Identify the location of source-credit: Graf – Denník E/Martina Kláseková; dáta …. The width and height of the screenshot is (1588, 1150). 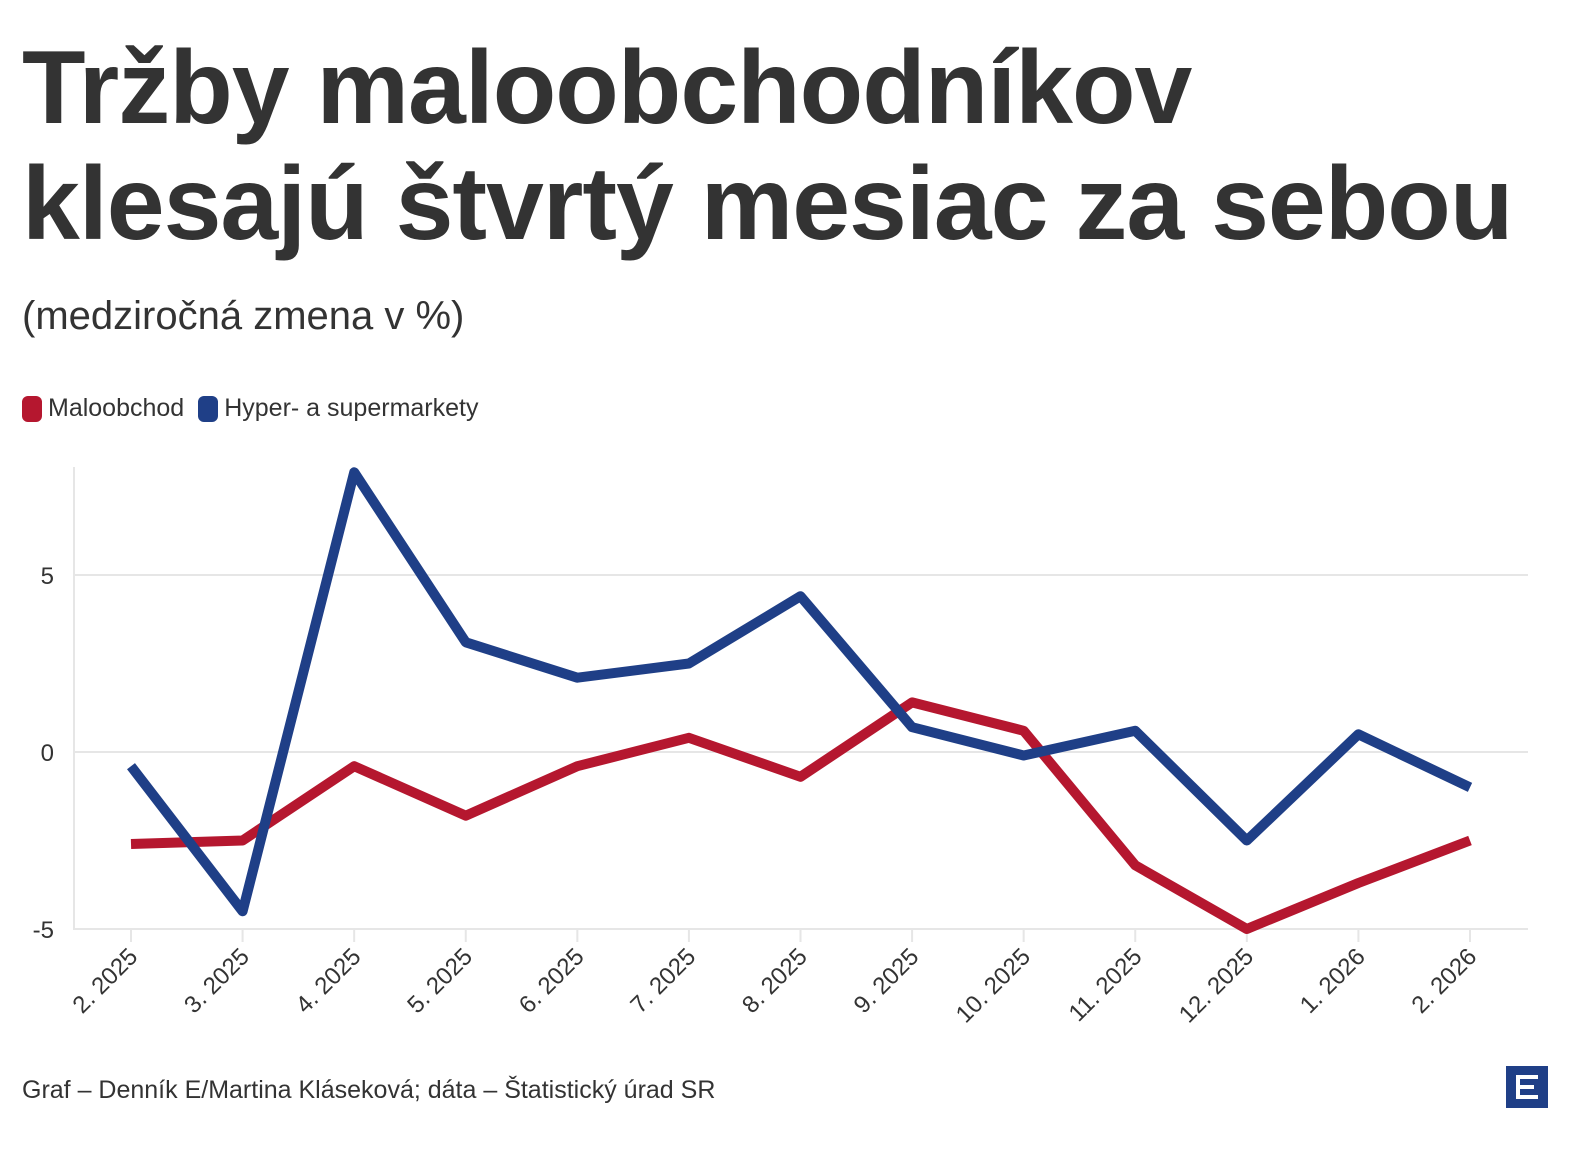
(369, 1090).